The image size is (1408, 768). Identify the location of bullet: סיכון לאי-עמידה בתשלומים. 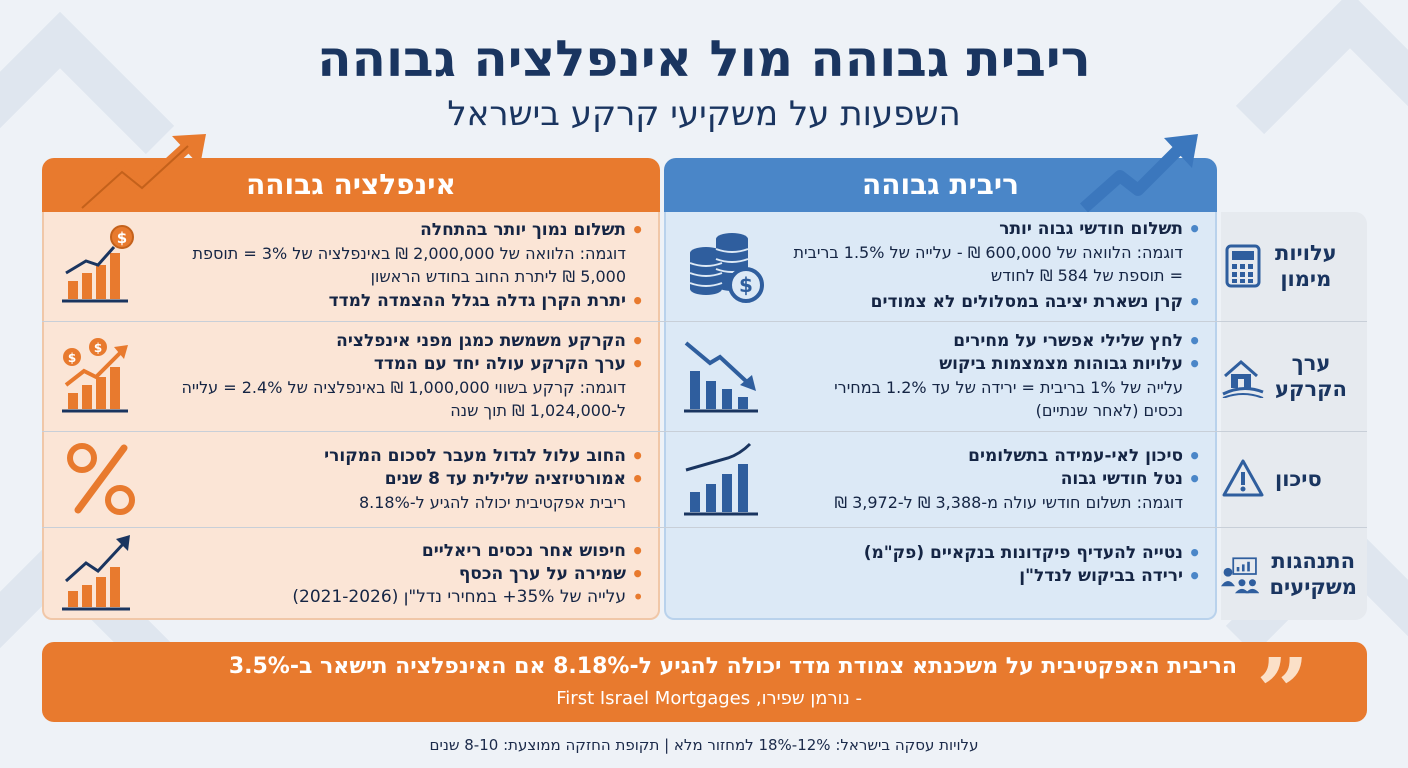
(995, 456).